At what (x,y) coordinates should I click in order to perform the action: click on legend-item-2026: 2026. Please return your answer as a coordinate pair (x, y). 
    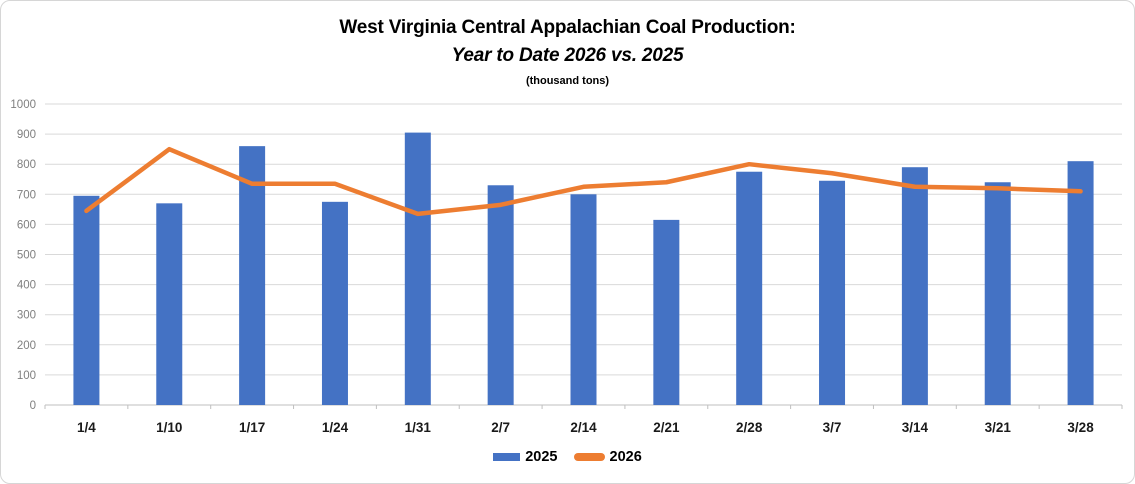
    Looking at the image, I should click on (607, 457).